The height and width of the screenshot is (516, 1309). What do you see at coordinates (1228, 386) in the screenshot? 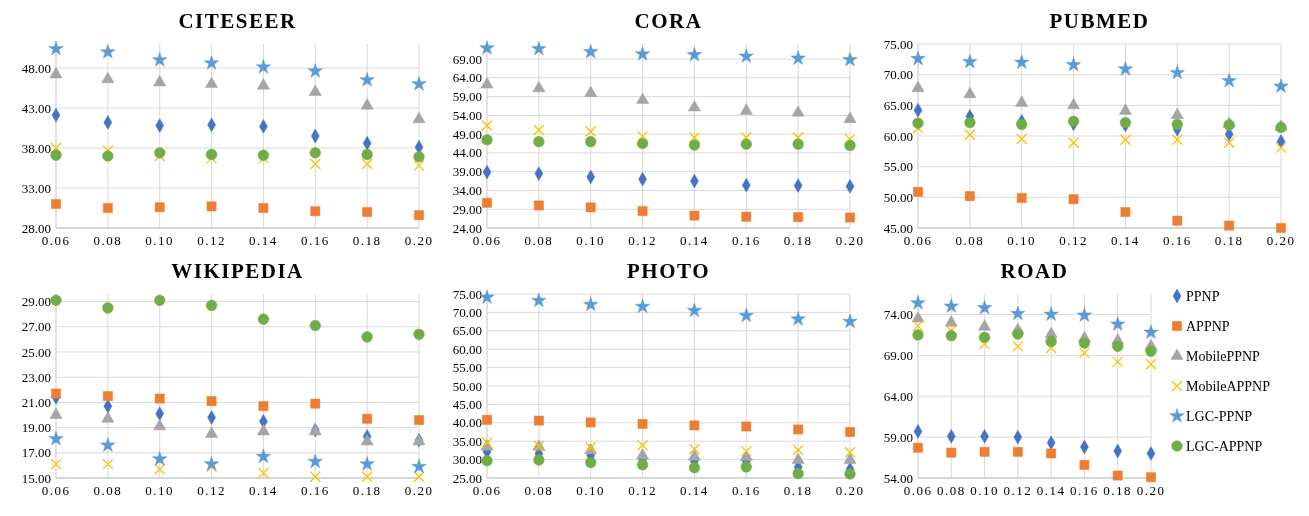
I see `legend-label: MobileAPPNP` at bounding box center [1228, 386].